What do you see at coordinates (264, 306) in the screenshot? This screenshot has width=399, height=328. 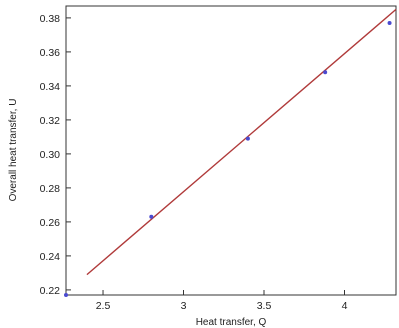 I see `x-tick-label: 3.5` at bounding box center [264, 306].